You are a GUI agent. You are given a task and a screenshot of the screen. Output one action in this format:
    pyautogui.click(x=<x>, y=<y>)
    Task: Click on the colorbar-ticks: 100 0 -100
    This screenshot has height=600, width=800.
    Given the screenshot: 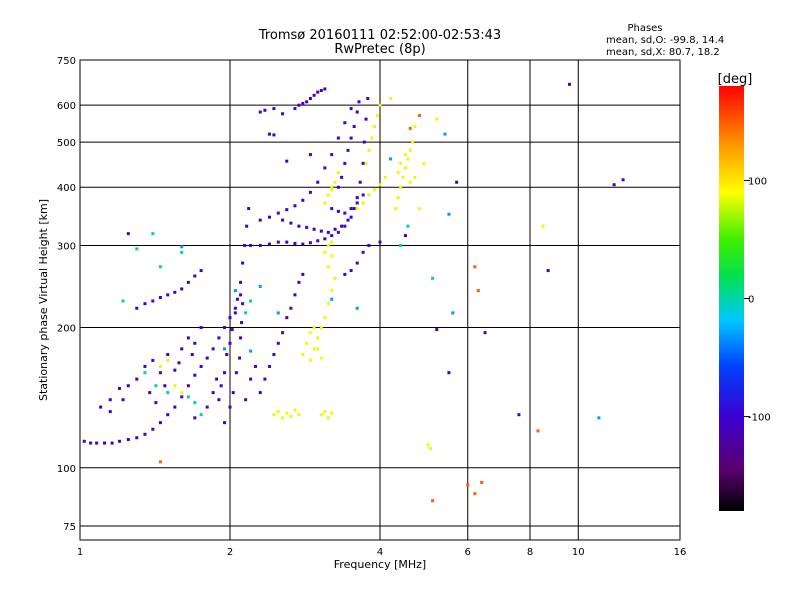 What is the action you would take?
    pyautogui.click(x=757, y=300)
    